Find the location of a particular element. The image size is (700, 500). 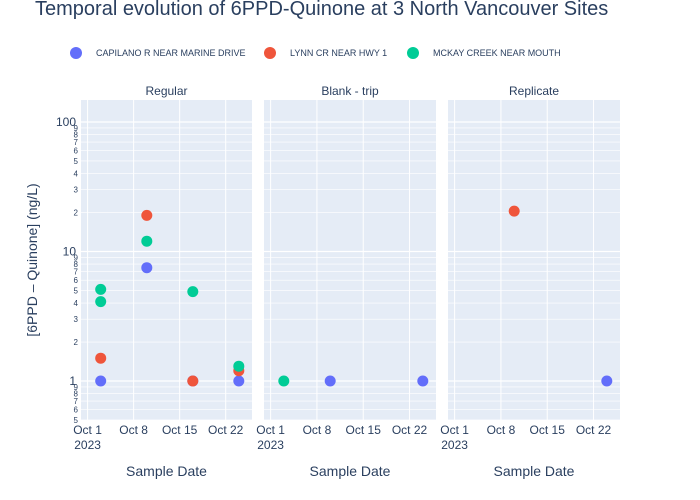

legend-label: CAPILANO R NEAR MARINE DRIVE is located at coordinates (171, 53).